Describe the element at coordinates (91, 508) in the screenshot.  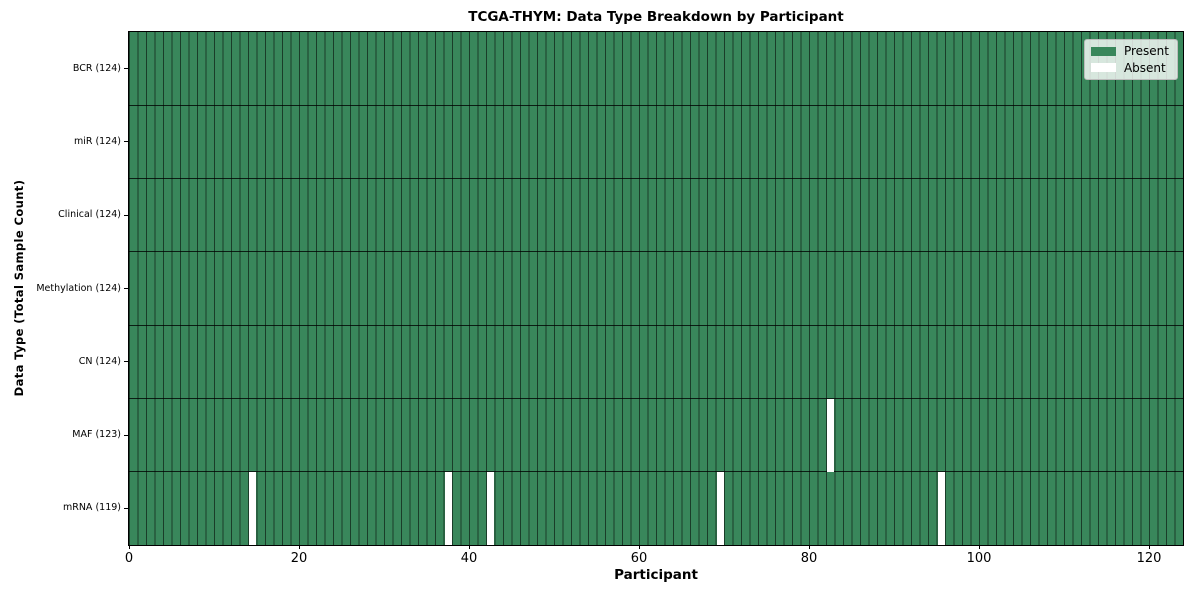
I see `y-tick-label: mRNA (119)` at that location.